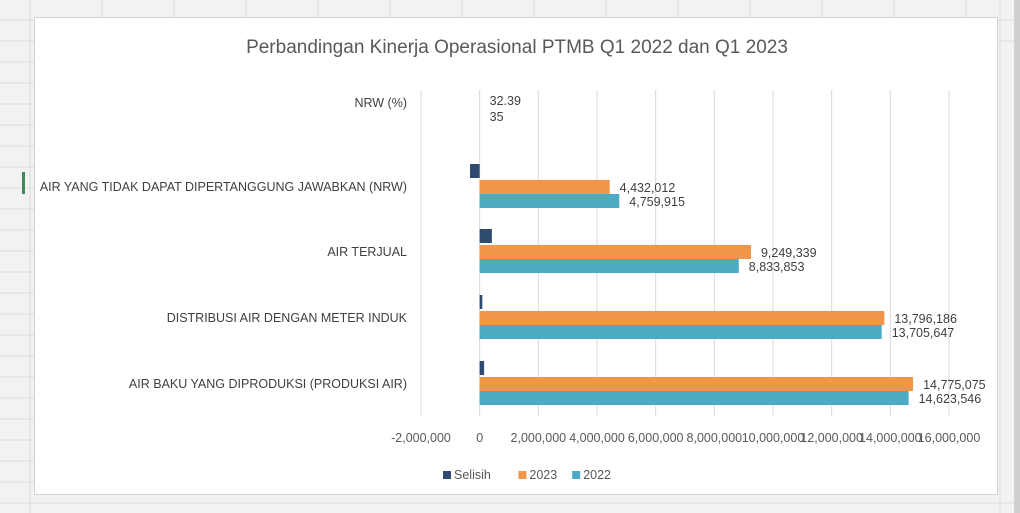 This screenshot has height=513, width=1020. Describe the element at coordinates (505, 101) in the screenshot. I see `data-label: 32.39` at that location.